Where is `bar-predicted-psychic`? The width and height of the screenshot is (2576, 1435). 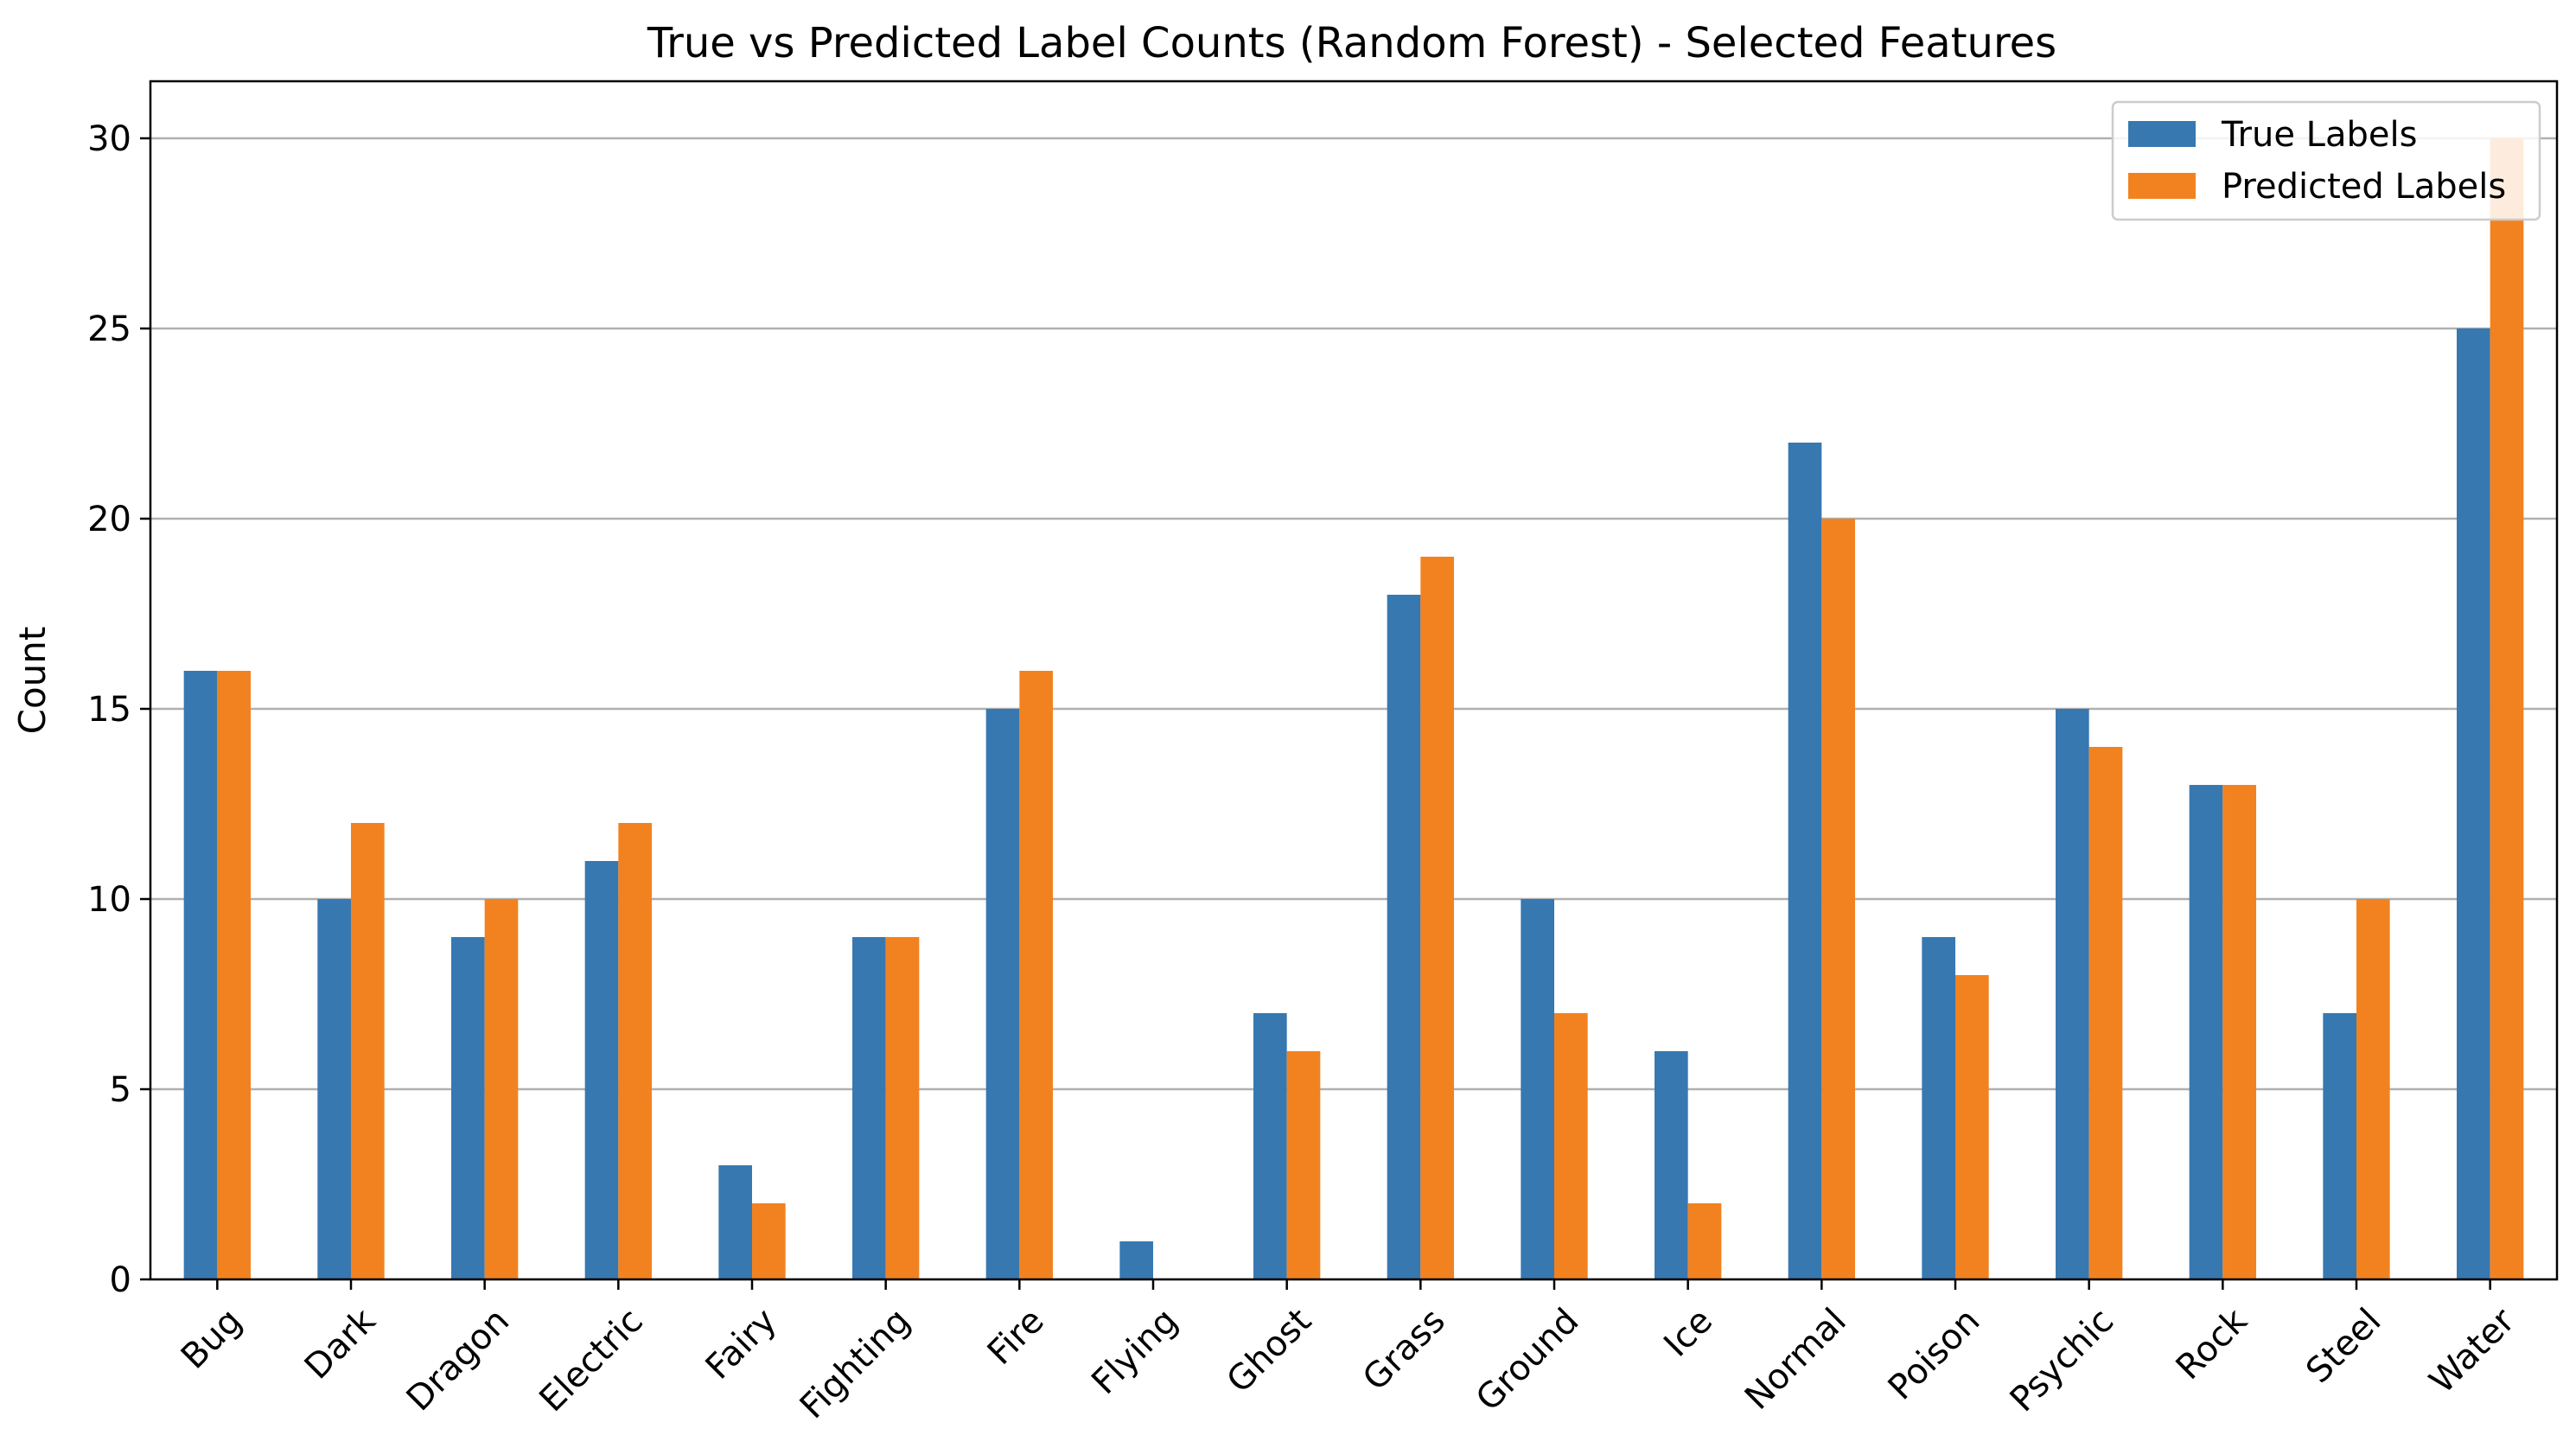
bar-predicted-psychic is located at coordinates (2105, 1013).